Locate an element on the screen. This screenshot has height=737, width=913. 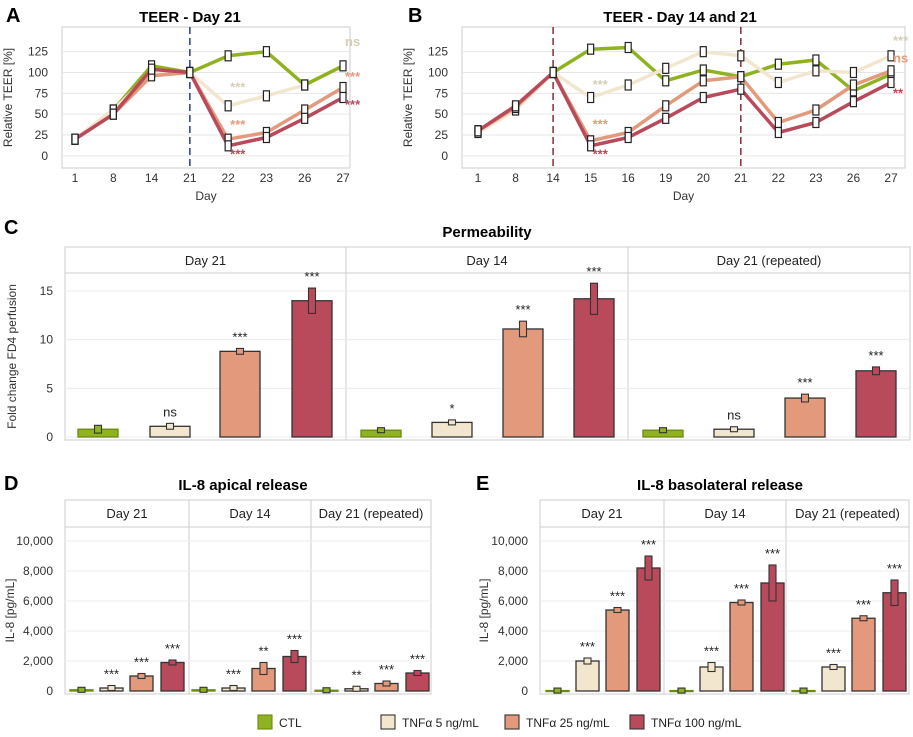
y-tick-label: 5 is located at coordinates (49, 388).